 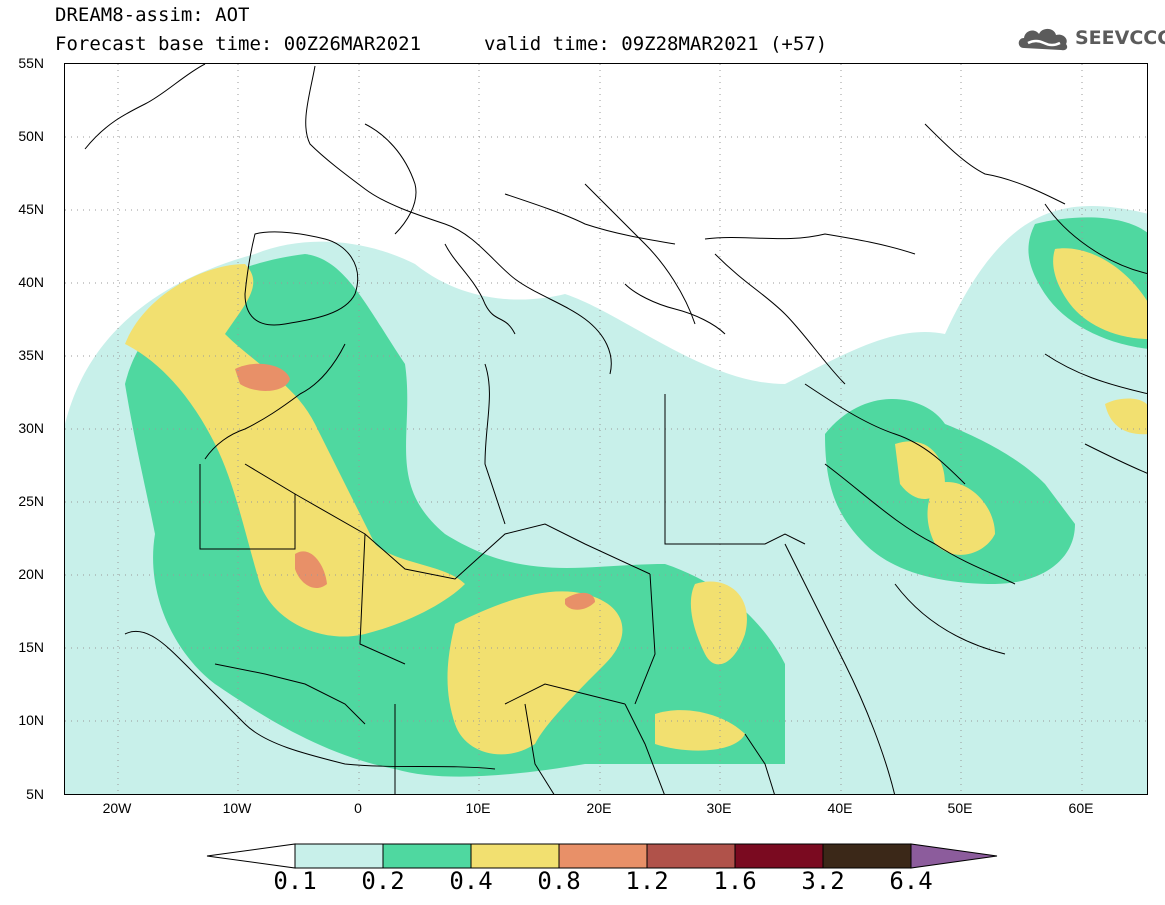 What do you see at coordinates (31, 136) in the screenshot?
I see `lat-label: 50N` at bounding box center [31, 136].